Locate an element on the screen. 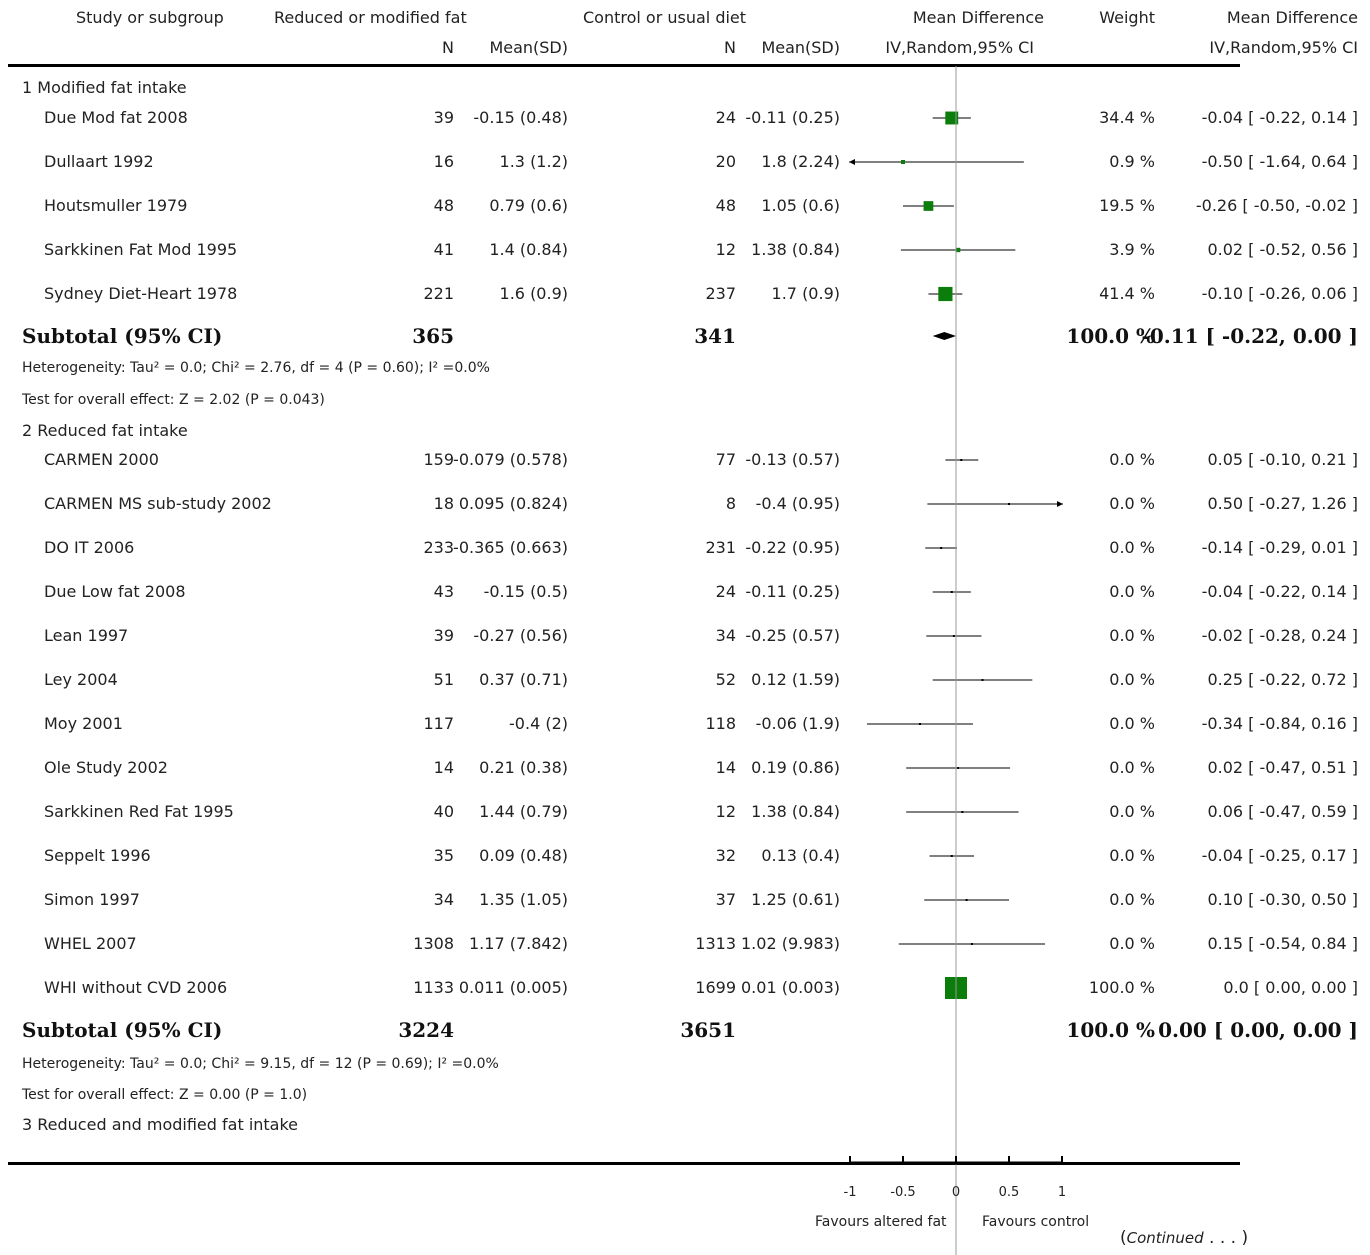  study-ci: -0.04 [ -0.25, 0.17 ] is located at coordinates (1279, 855).